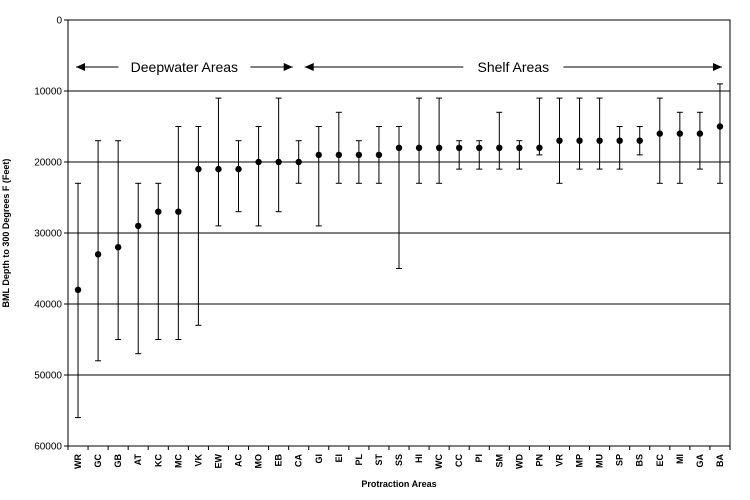 The image size is (750, 500). What do you see at coordinates (720, 460) in the screenshot?
I see `x-tick-label: BA` at bounding box center [720, 460].